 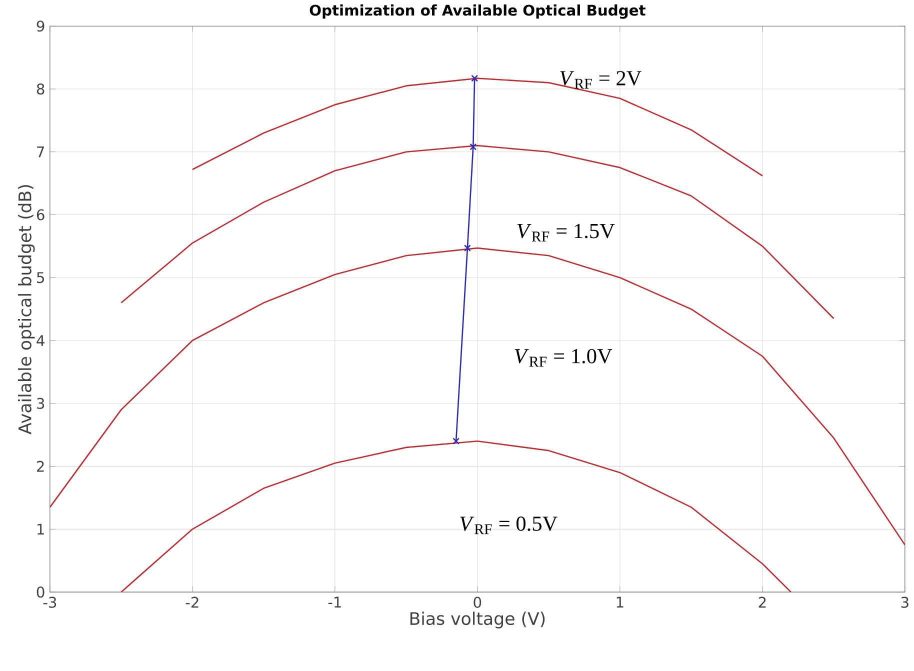 I want to click on y-tick-label: 6, so click(x=40, y=214).